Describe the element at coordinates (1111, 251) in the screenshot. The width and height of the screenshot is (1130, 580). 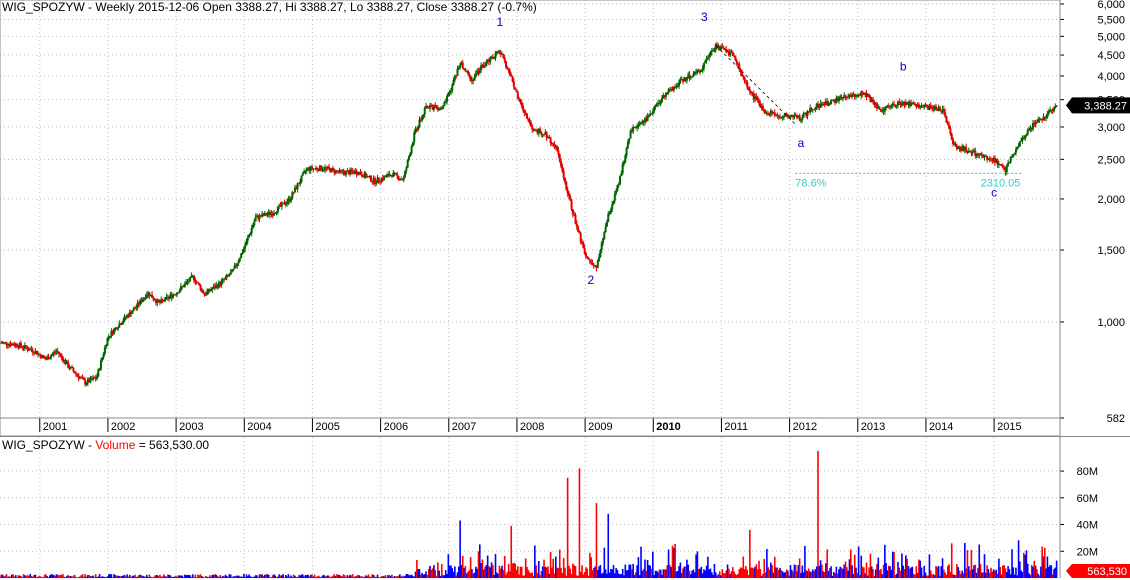
I see `price-y-tick-label: 1,500` at that location.